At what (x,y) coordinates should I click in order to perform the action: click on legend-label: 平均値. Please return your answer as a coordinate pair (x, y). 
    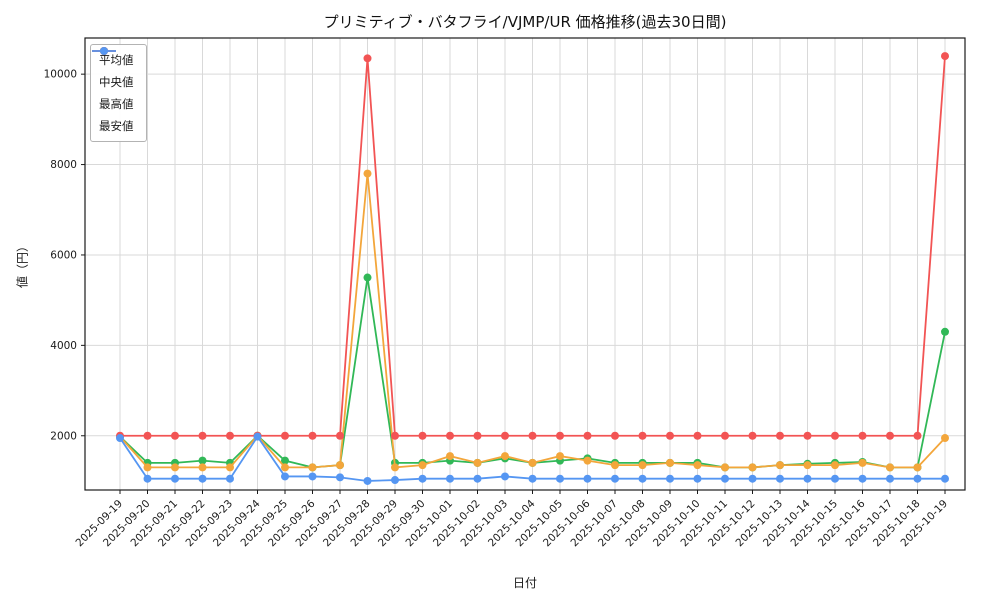
    Looking at the image, I should click on (116, 60).